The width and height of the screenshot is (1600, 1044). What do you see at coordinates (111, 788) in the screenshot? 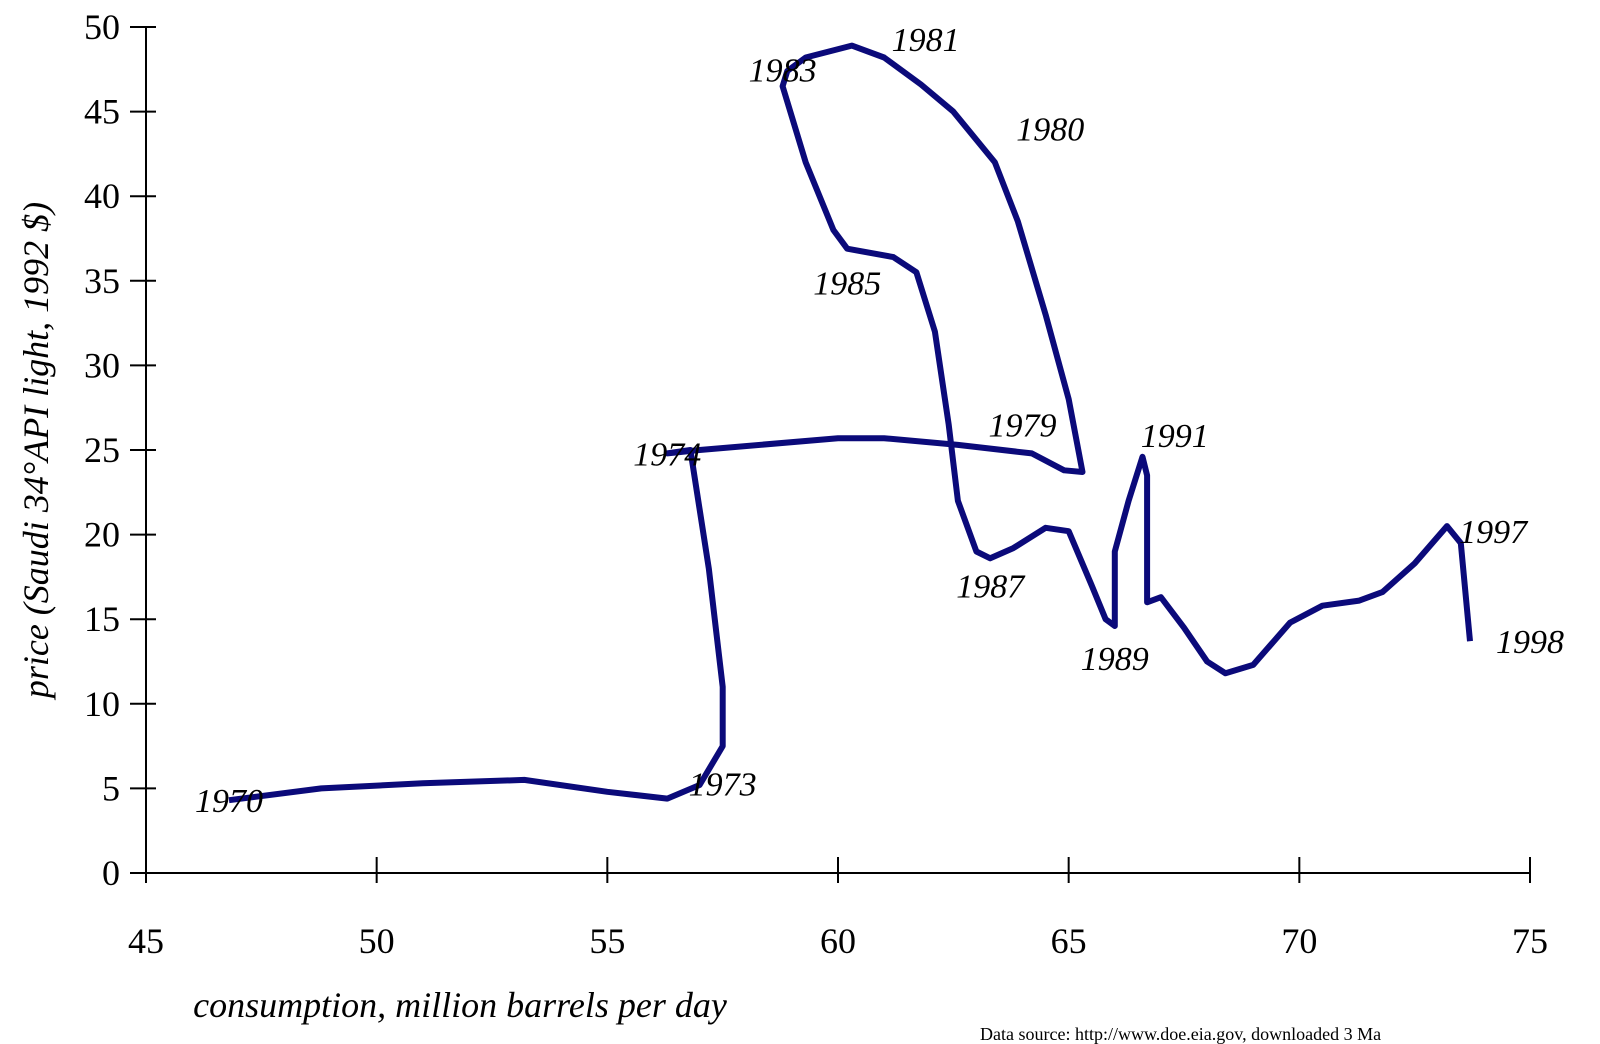
I see `y-tick-label: 5` at bounding box center [111, 788].